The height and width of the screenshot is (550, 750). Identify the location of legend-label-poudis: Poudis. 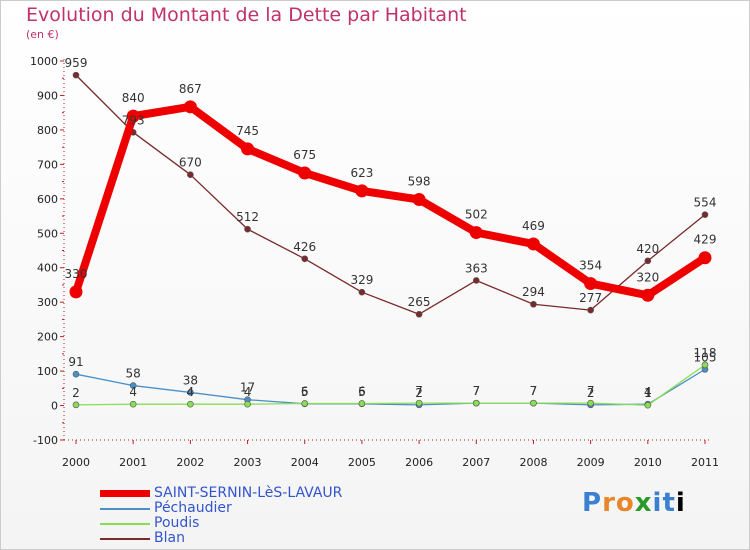
(177, 523).